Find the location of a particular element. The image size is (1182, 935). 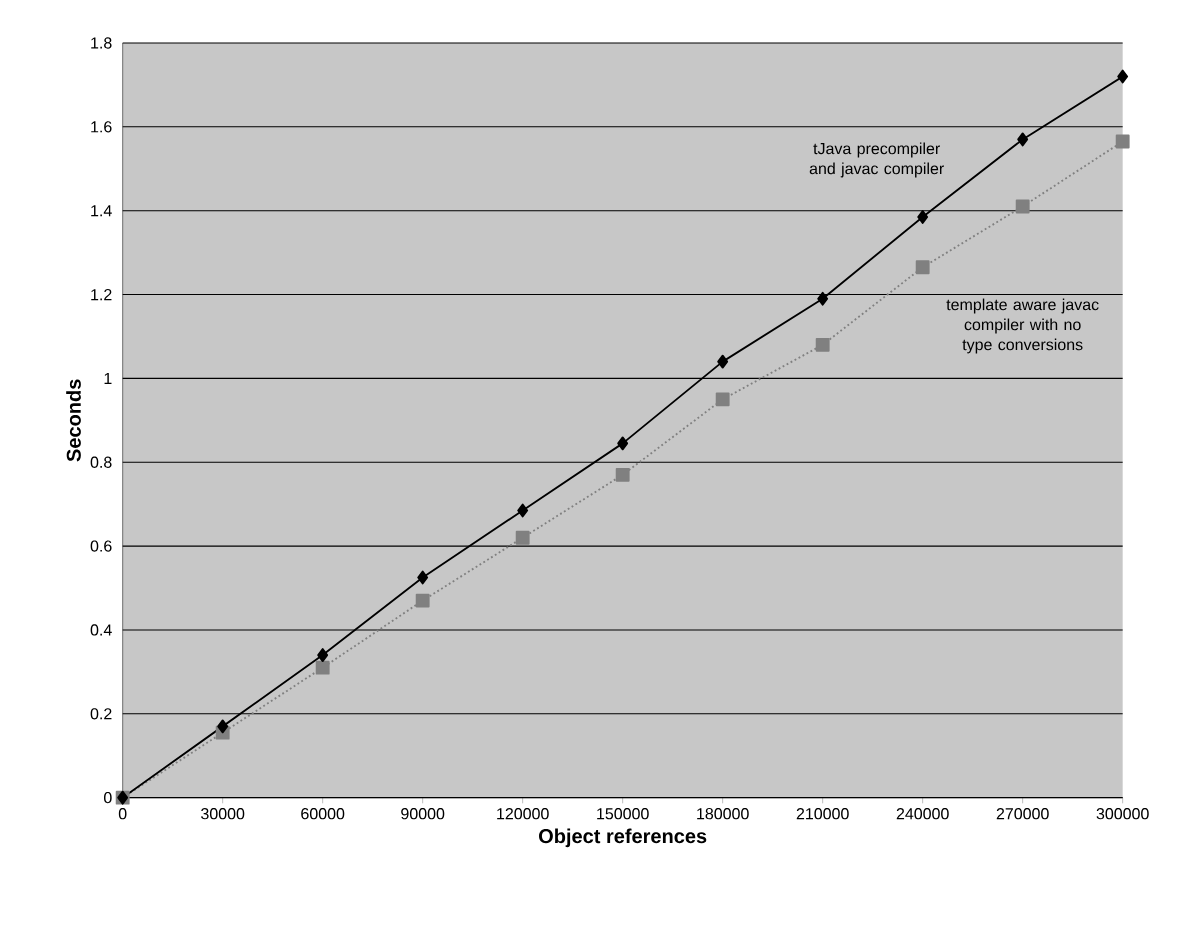

x-tick-label: 150000 is located at coordinates (623, 814).